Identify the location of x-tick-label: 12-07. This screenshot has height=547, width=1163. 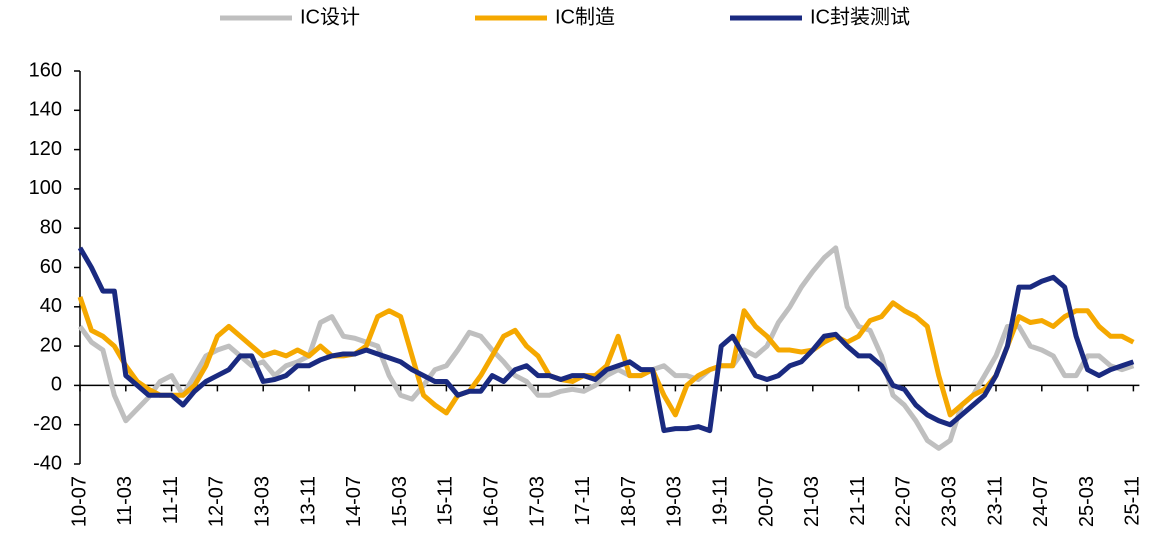
(217, 501).